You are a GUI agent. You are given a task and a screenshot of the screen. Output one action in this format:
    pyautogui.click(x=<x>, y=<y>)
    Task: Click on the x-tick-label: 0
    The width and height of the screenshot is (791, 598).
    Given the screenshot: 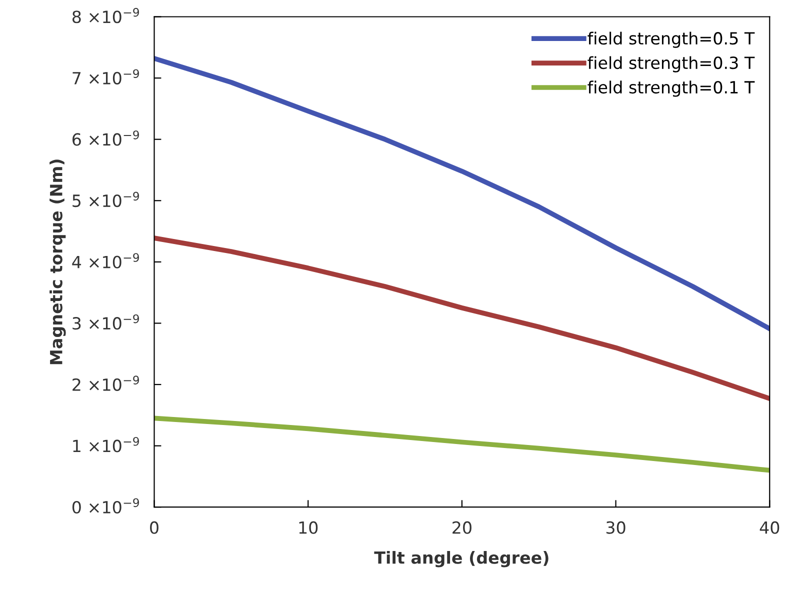 What is the action you would take?
    pyautogui.click(x=154, y=527)
    